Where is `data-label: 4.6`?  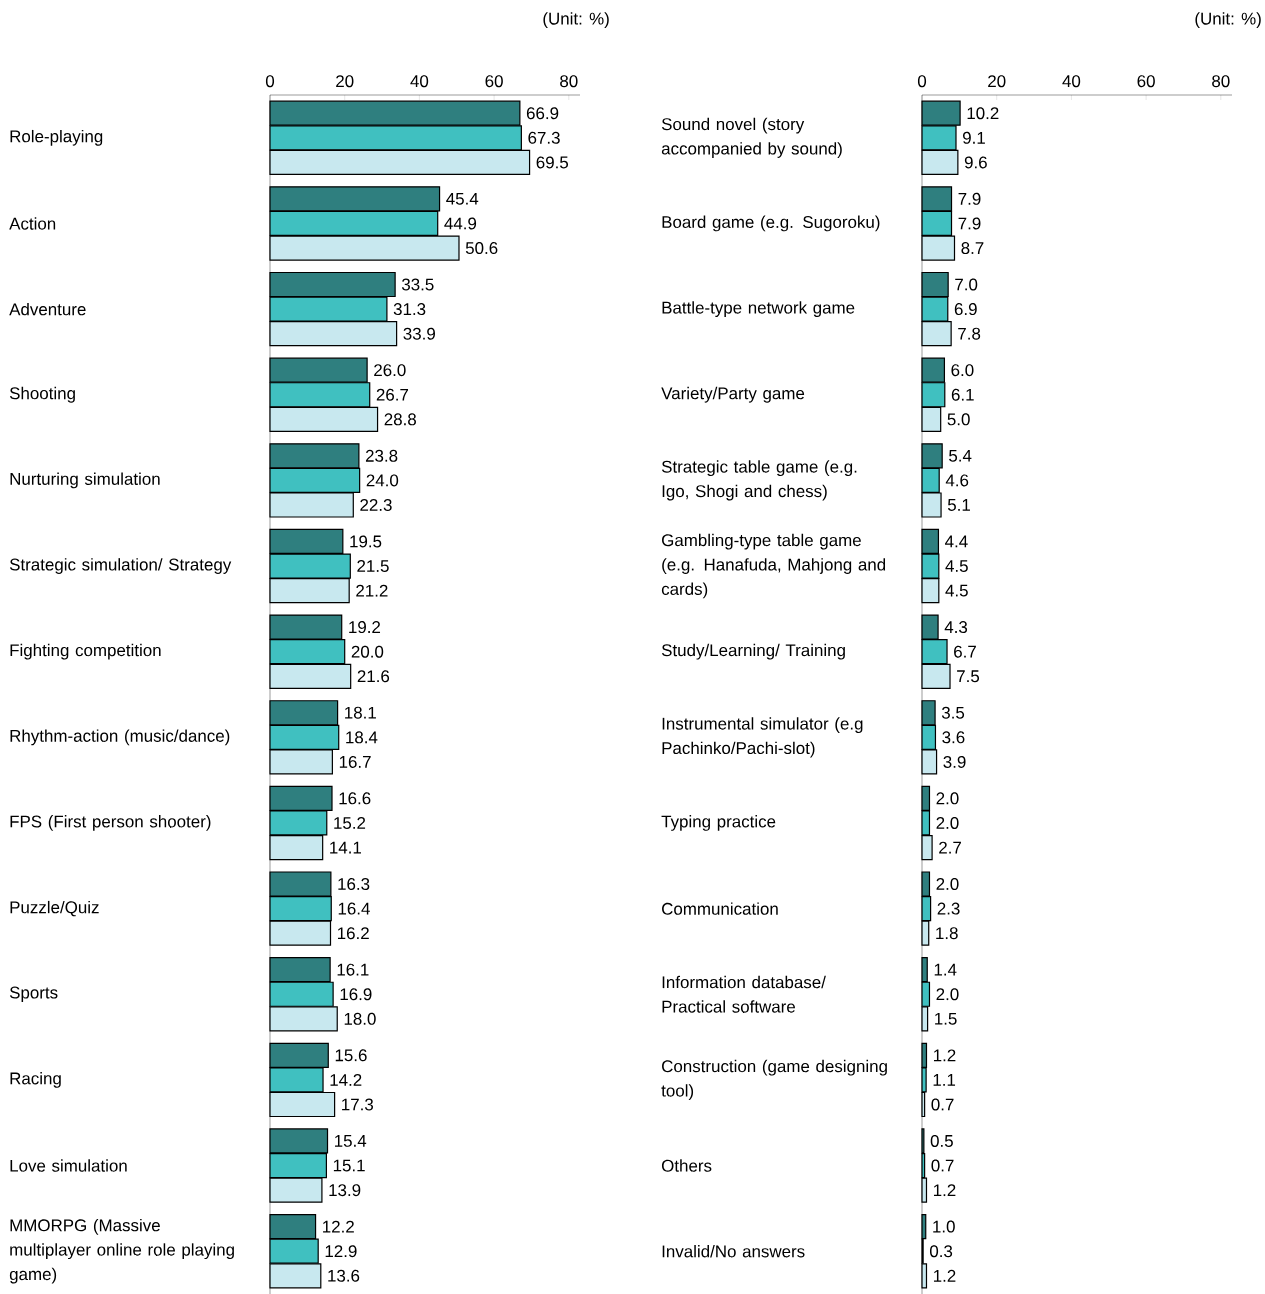
data-label: 4.6 is located at coordinates (957, 480).